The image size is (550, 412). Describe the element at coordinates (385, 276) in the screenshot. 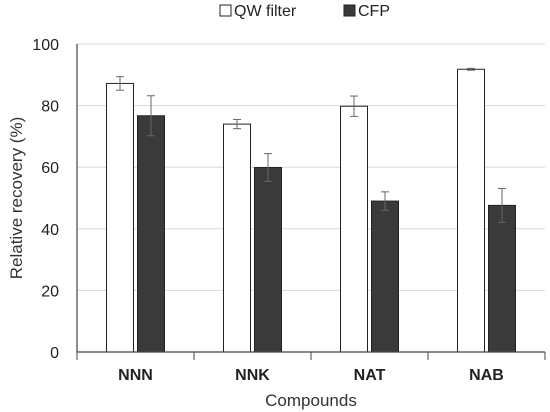

I see `bar-cfp-nat` at that location.